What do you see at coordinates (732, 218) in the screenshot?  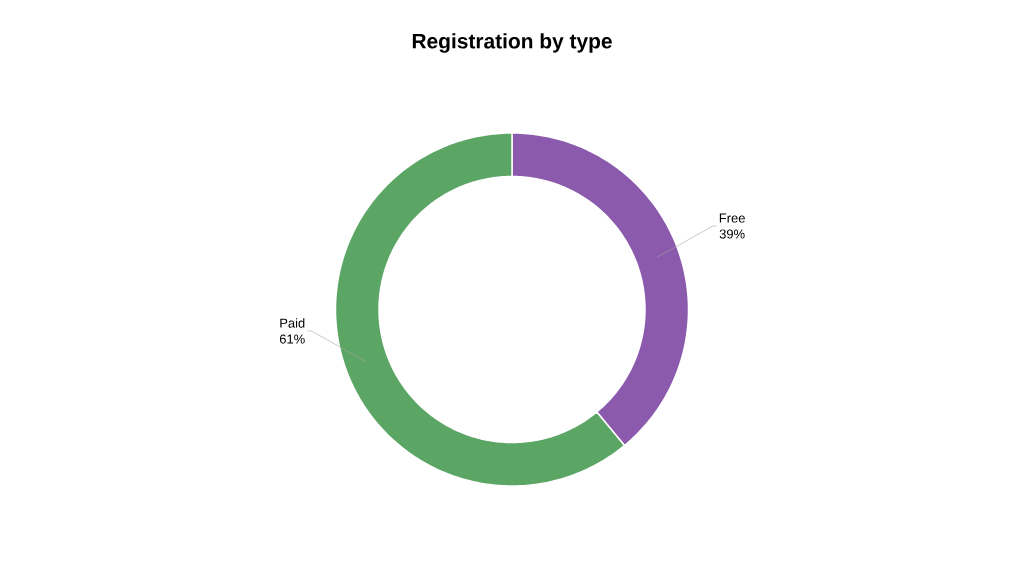 I see `slice-label: Free` at bounding box center [732, 218].